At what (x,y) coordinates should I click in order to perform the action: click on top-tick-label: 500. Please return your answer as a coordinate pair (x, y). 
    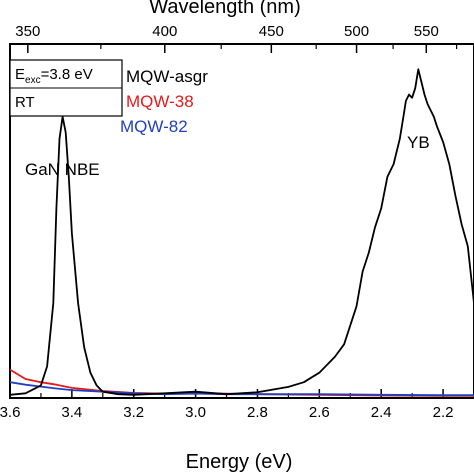
    Looking at the image, I should click on (356, 31).